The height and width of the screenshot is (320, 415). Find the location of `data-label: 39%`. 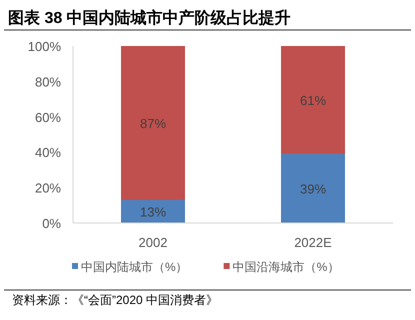

data-label: 39% is located at coordinates (313, 188).